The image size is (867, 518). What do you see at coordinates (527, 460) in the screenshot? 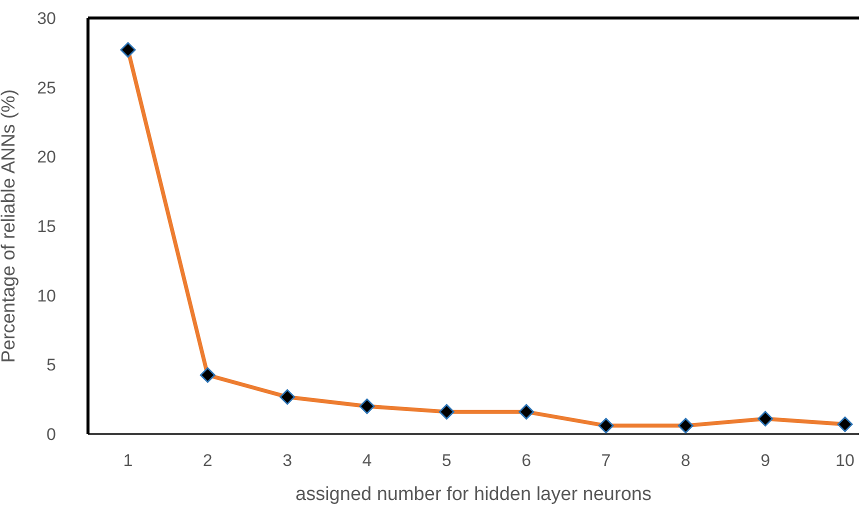
I see `x-tick-label: 6` at bounding box center [527, 460].